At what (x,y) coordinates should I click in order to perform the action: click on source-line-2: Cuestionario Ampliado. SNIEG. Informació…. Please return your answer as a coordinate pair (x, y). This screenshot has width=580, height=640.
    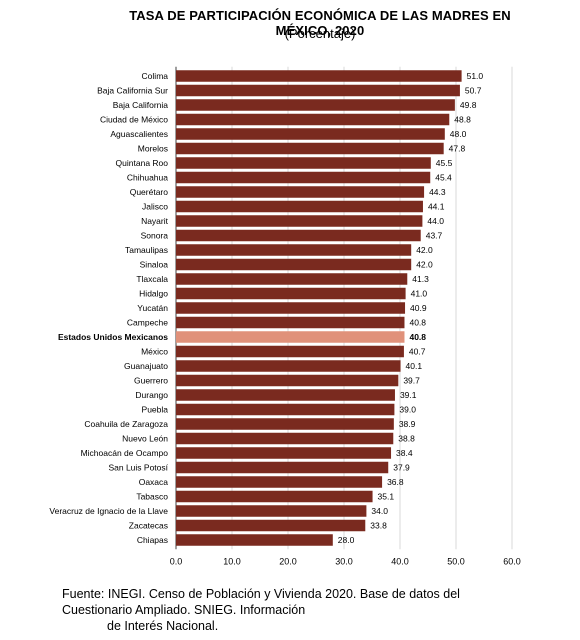
    Looking at the image, I should click on (184, 610).